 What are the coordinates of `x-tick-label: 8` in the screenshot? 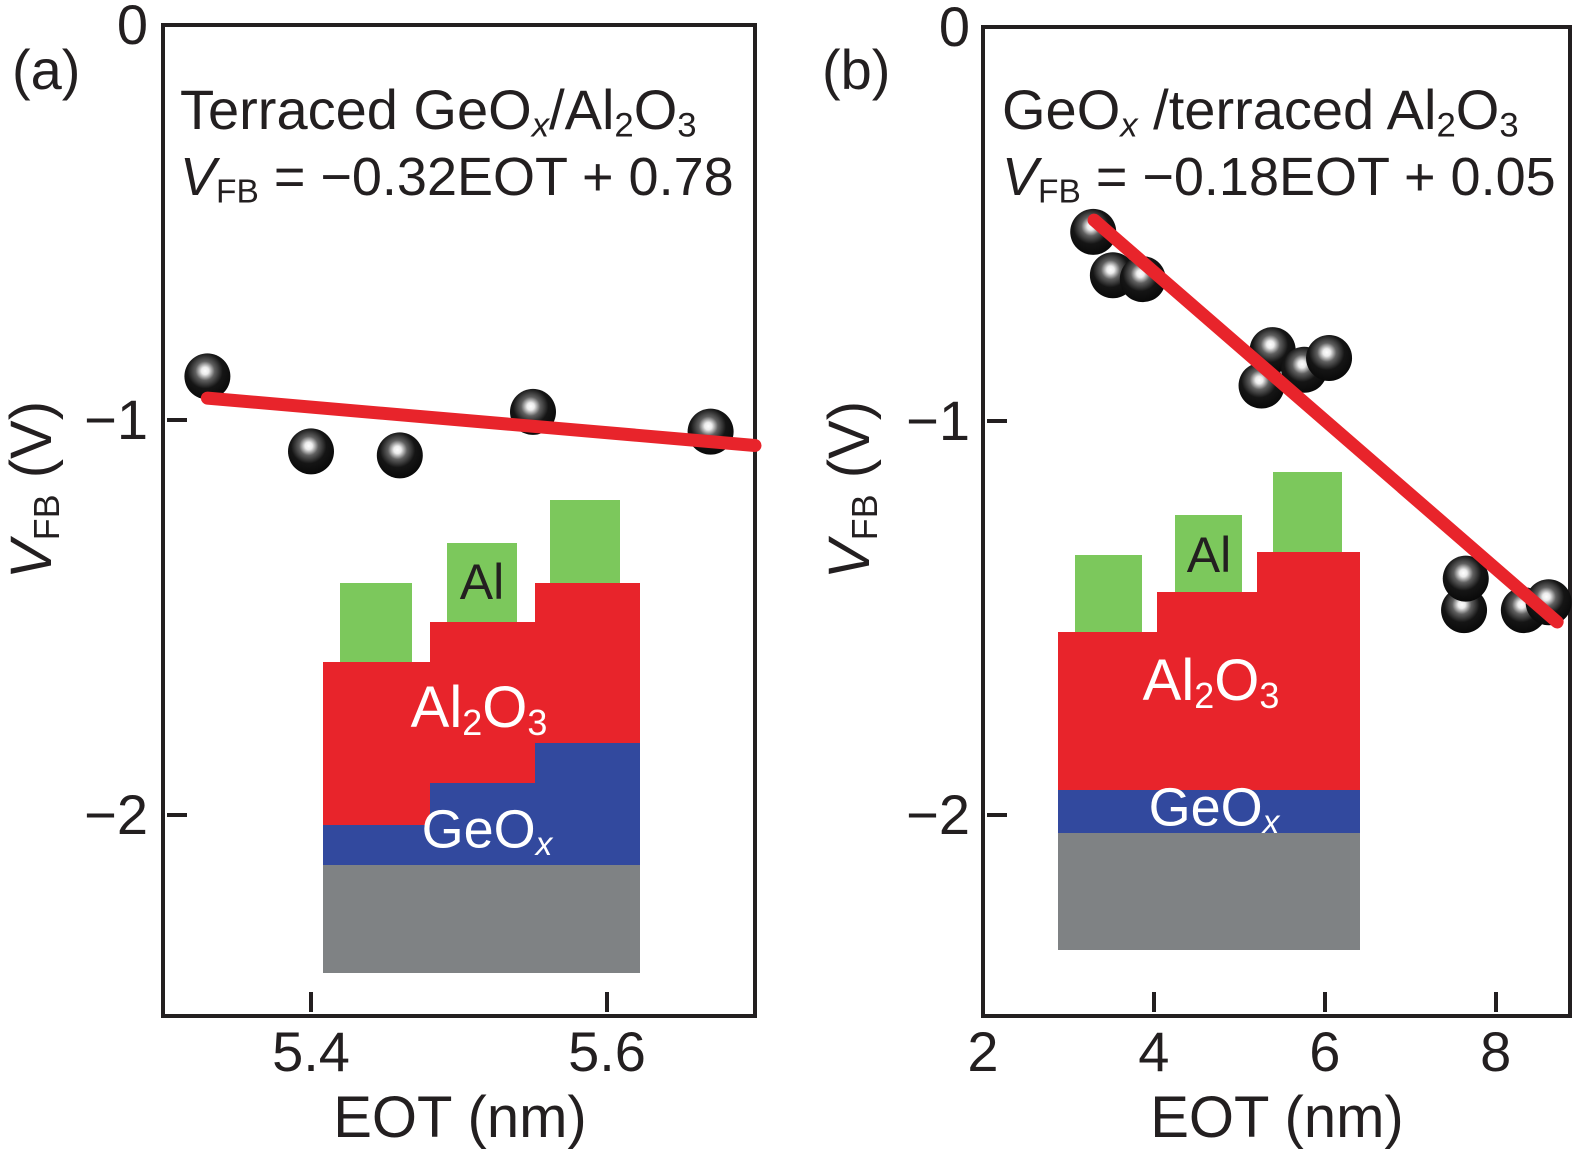 It's located at (1496, 1051).